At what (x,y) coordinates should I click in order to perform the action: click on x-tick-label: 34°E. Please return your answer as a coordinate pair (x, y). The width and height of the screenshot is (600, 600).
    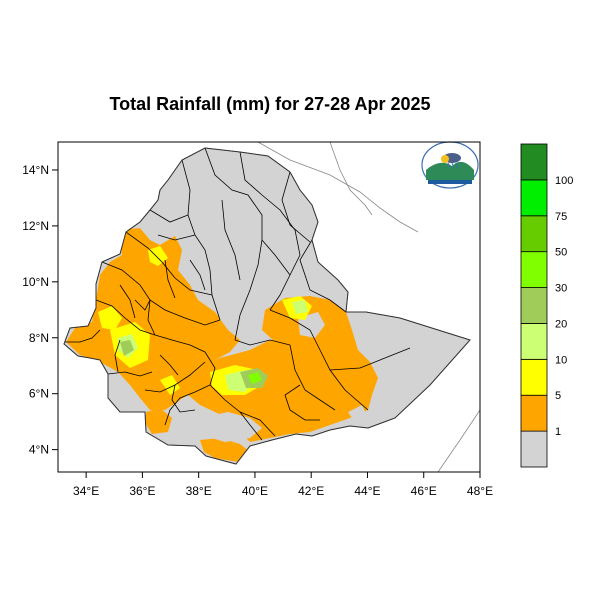
    Looking at the image, I should click on (86, 491).